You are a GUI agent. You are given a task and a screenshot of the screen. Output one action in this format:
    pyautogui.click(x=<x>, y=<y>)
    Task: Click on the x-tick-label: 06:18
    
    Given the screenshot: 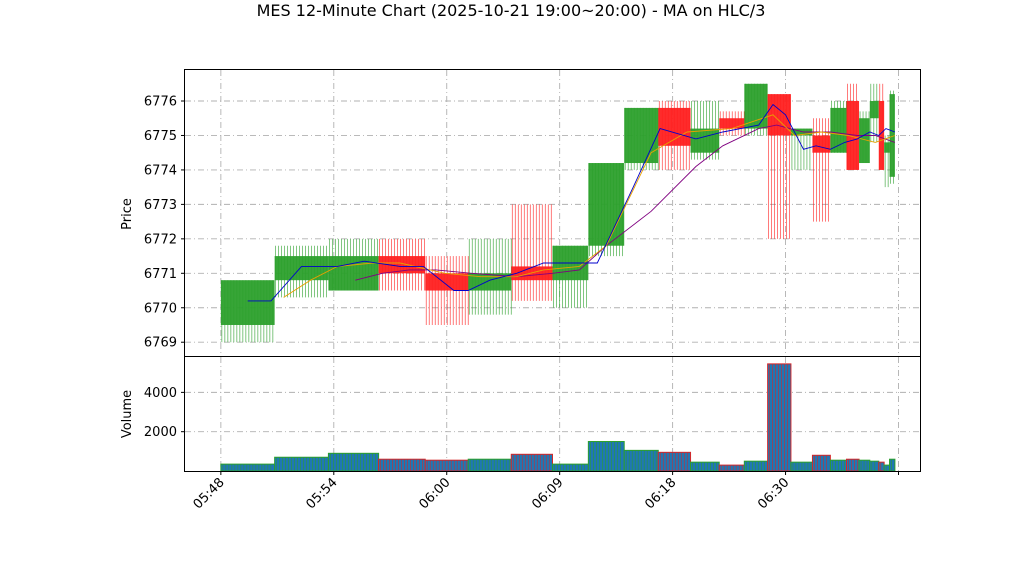 What is the action you would take?
    pyautogui.click(x=660, y=493)
    